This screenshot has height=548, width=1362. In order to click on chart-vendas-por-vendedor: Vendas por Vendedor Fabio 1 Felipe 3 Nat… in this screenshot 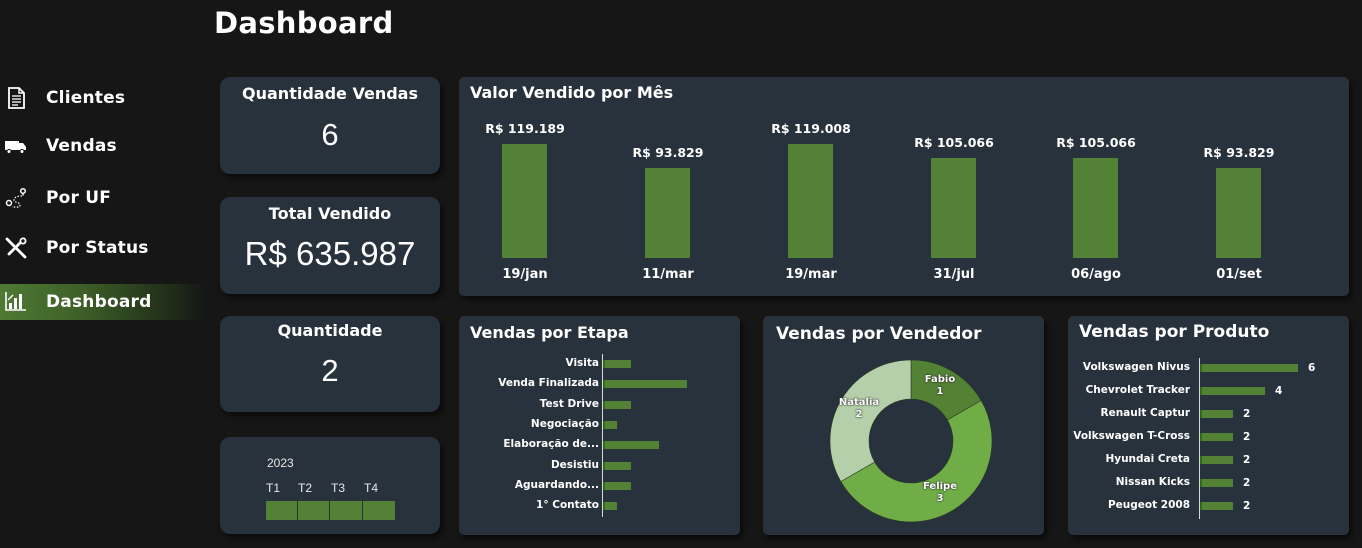, I will do `click(903, 425)`.